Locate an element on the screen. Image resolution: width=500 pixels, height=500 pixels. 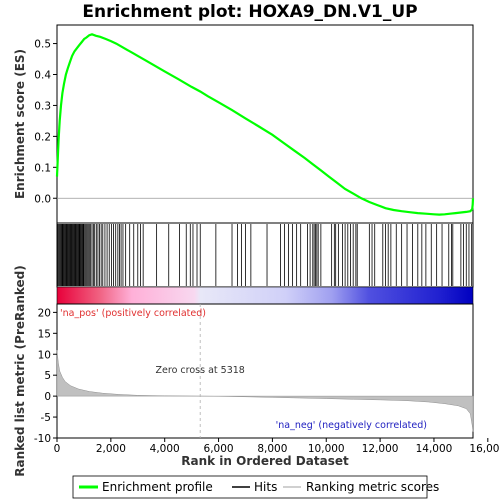
es-y-tick-label: 0.0 is located at coordinates (42, 199).